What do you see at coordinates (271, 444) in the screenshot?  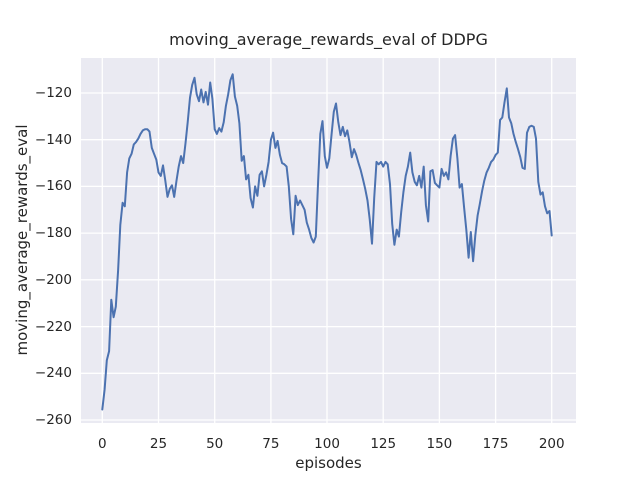 I see `x-tick-label: 75` at bounding box center [271, 444].